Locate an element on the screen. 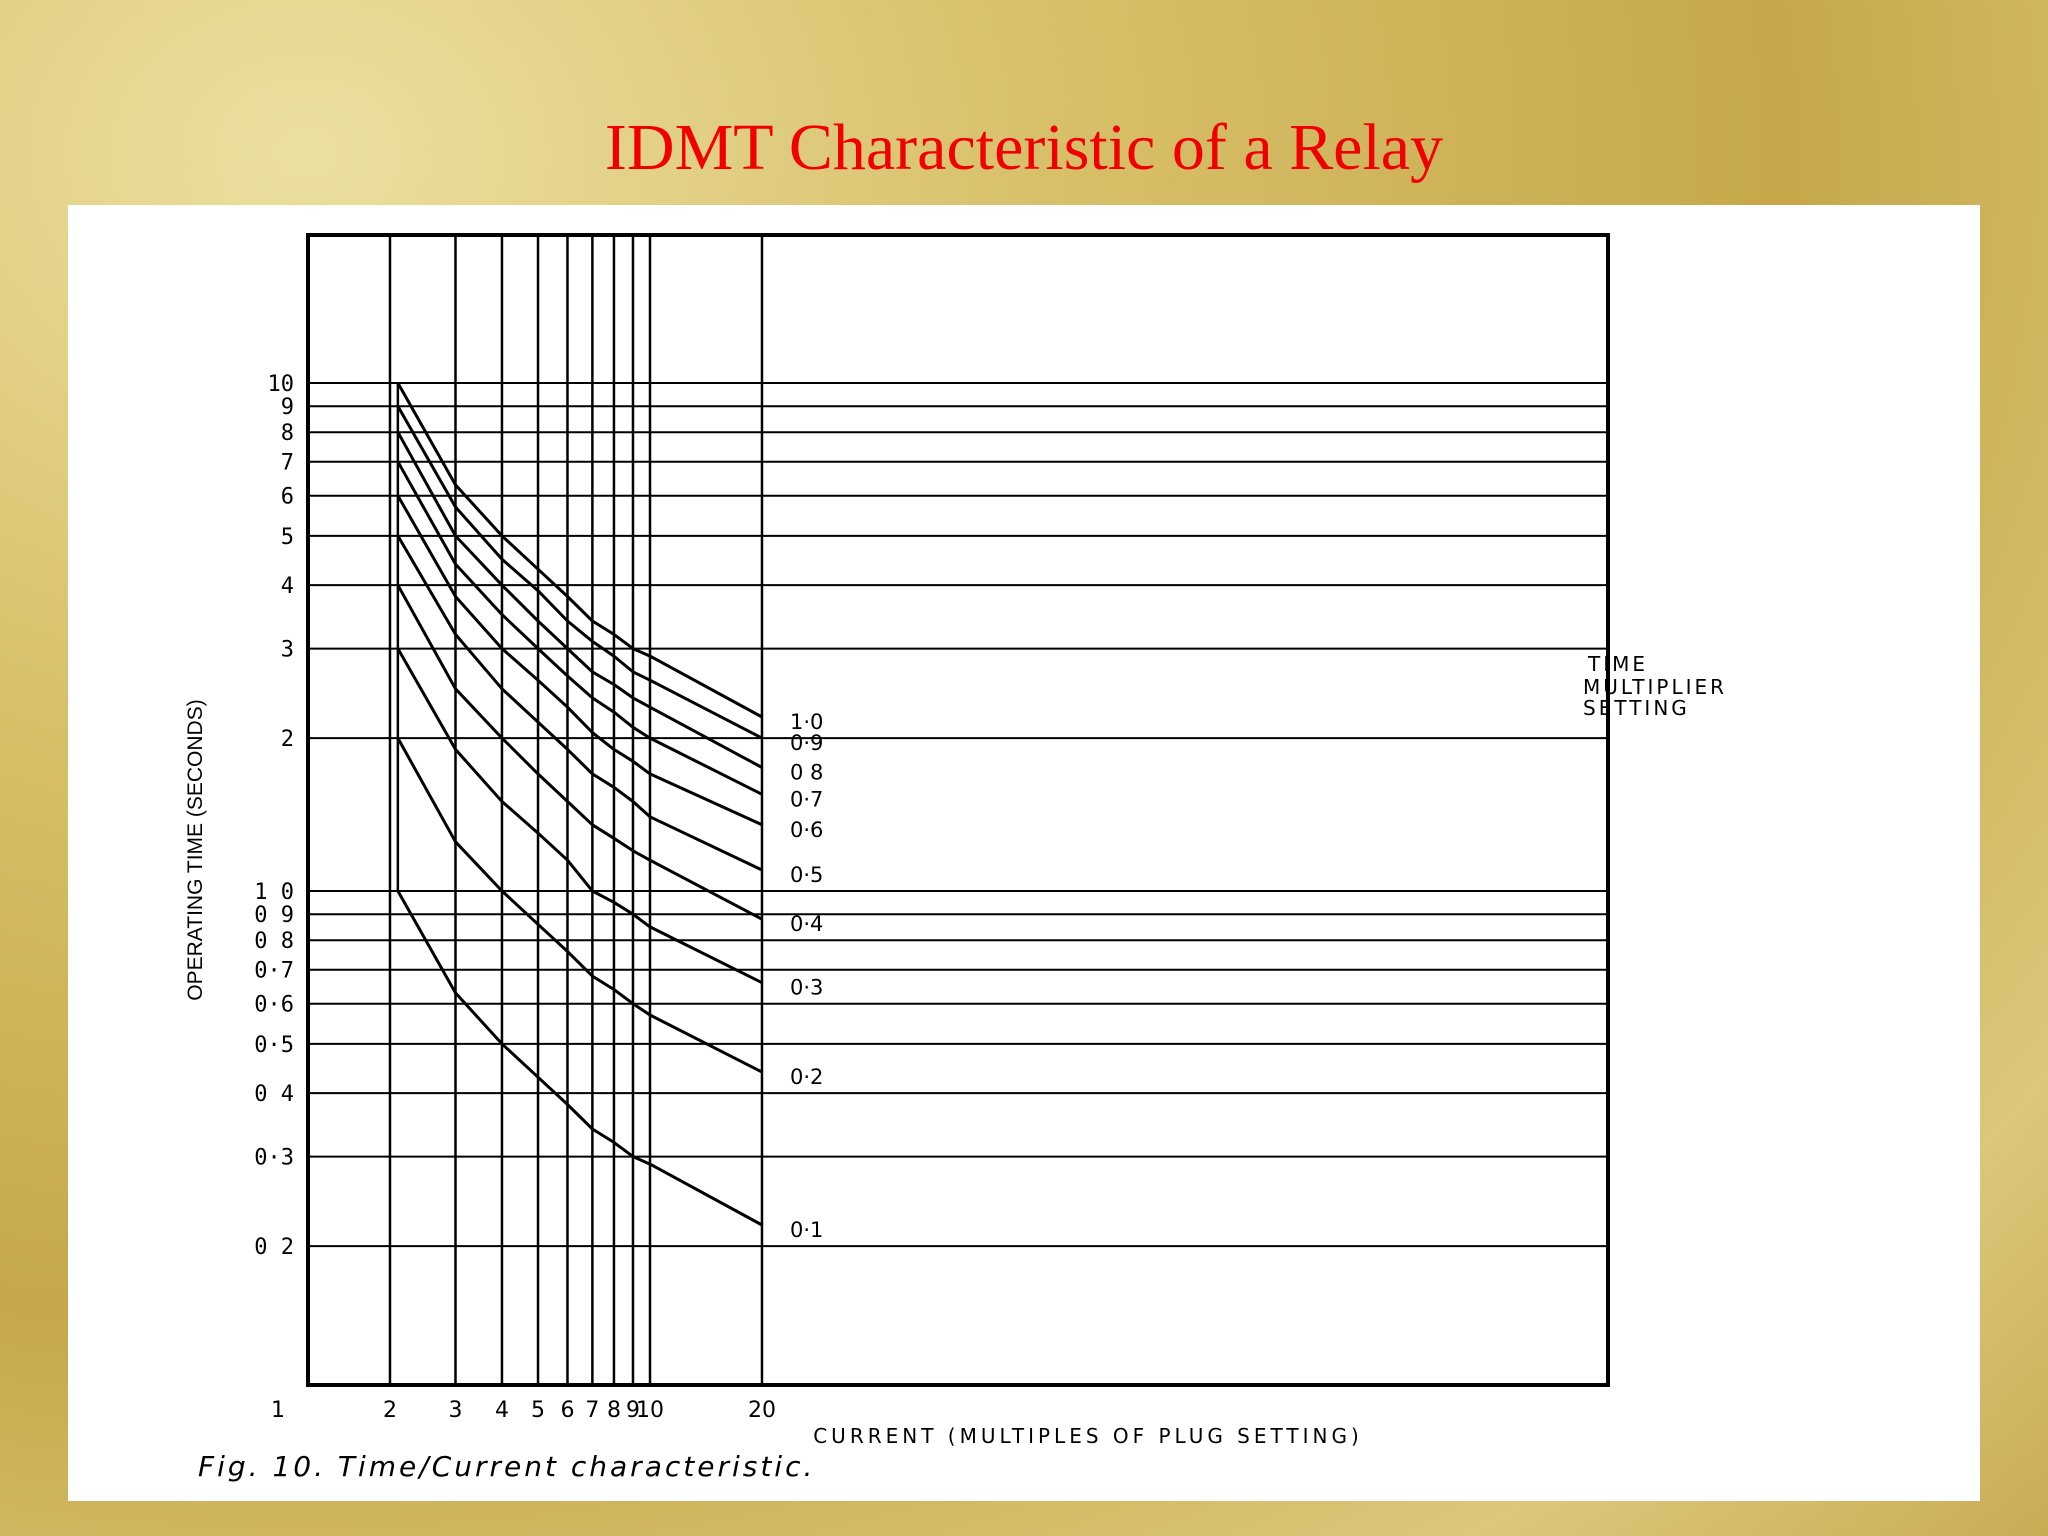 The width and height of the screenshot is (2048, 1536). x-tick-label: 3 is located at coordinates (455, 1410).